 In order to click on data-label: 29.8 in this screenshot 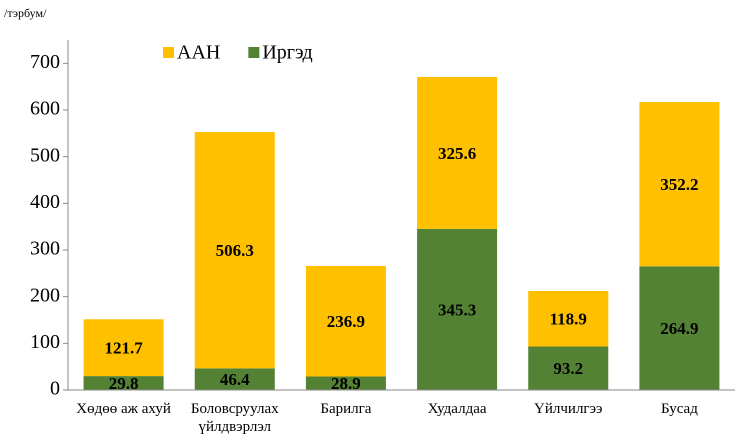, I will do `click(124, 383)`.